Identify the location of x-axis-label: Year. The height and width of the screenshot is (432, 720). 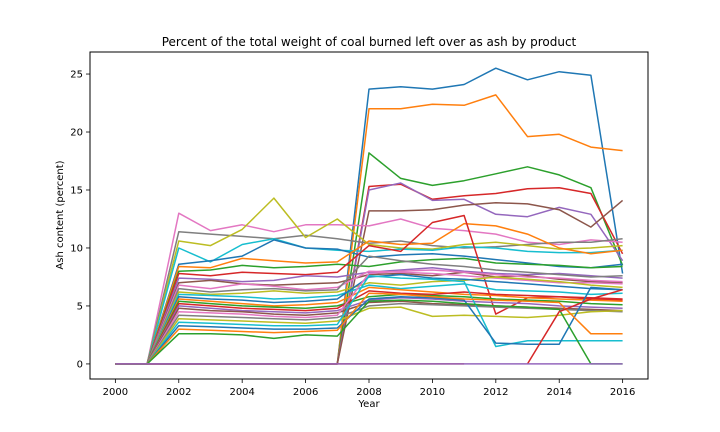
(368, 404).